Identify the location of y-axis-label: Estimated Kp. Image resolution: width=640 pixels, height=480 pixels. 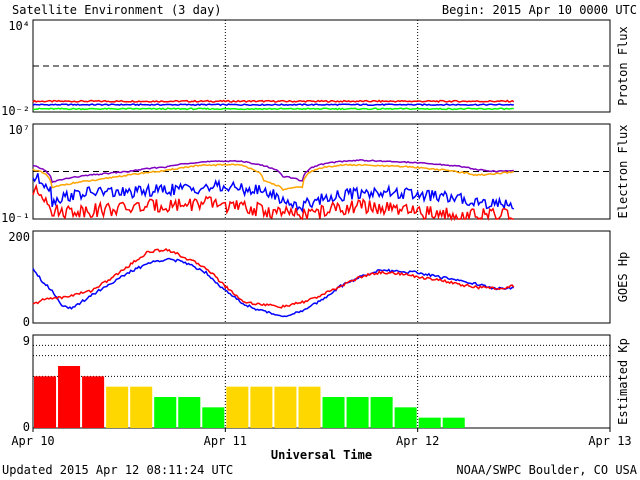
(623, 381).